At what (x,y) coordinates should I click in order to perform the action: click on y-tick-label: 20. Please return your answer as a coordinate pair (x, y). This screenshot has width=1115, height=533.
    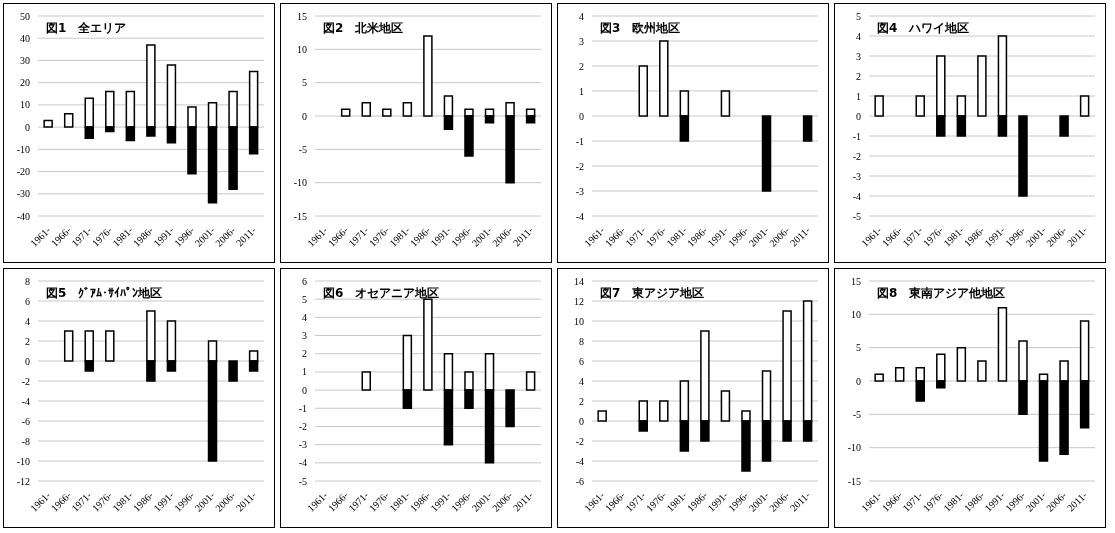
    Looking at the image, I should click on (25, 83).